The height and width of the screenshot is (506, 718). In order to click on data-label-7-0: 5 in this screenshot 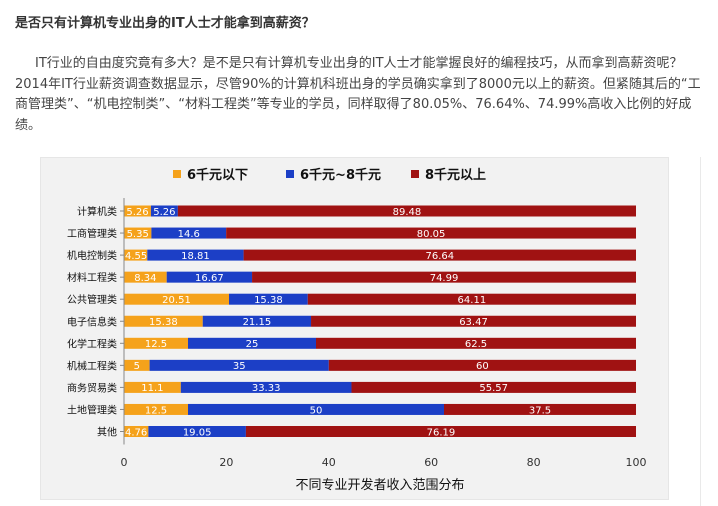, I will do `click(137, 366)`.